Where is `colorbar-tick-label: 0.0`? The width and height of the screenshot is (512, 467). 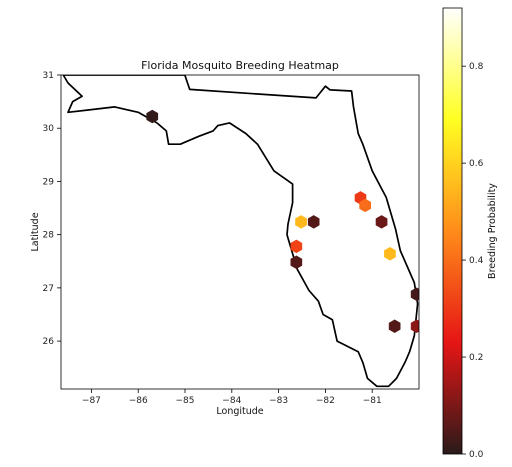
colorbar-tick-label: 0.0 is located at coordinates (476, 455).